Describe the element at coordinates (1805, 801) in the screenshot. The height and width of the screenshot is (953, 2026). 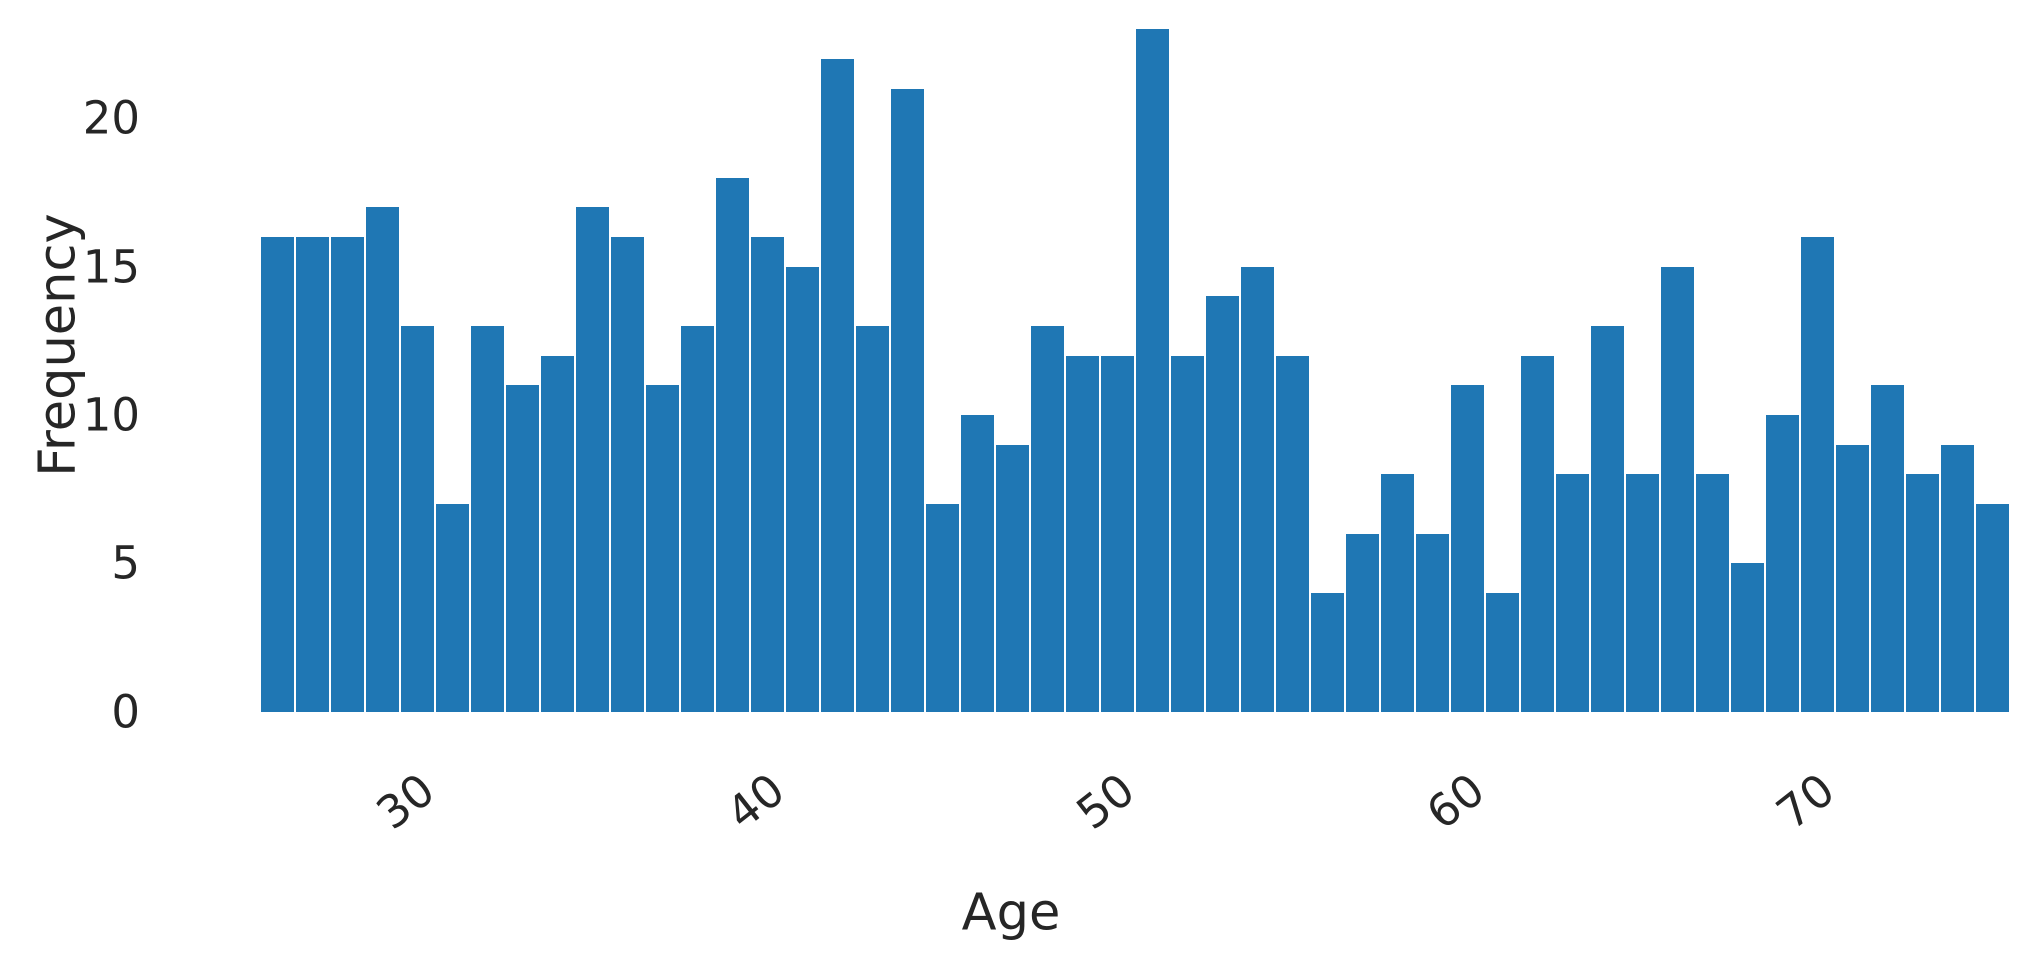
I see `x-tick-label: 70` at that location.